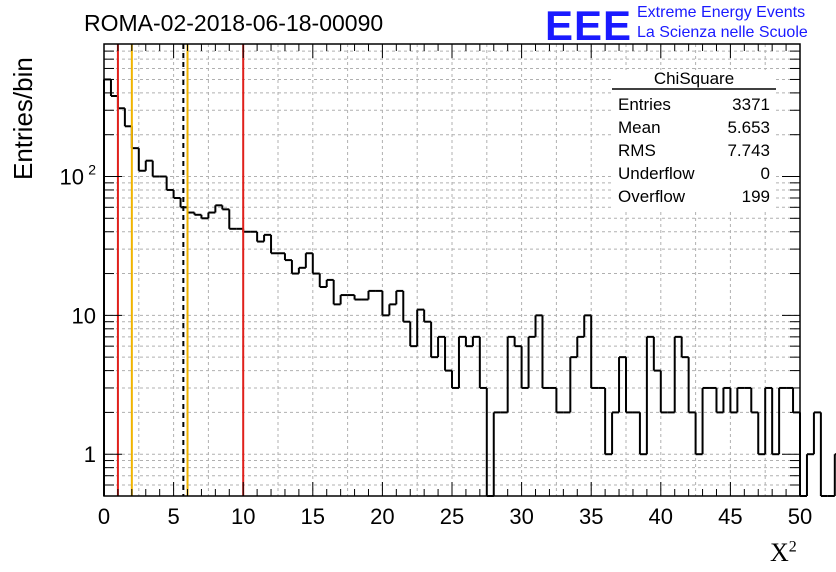  Describe the element at coordinates (639, 127) in the screenshot. I see `stats-label: Mean` at that location.